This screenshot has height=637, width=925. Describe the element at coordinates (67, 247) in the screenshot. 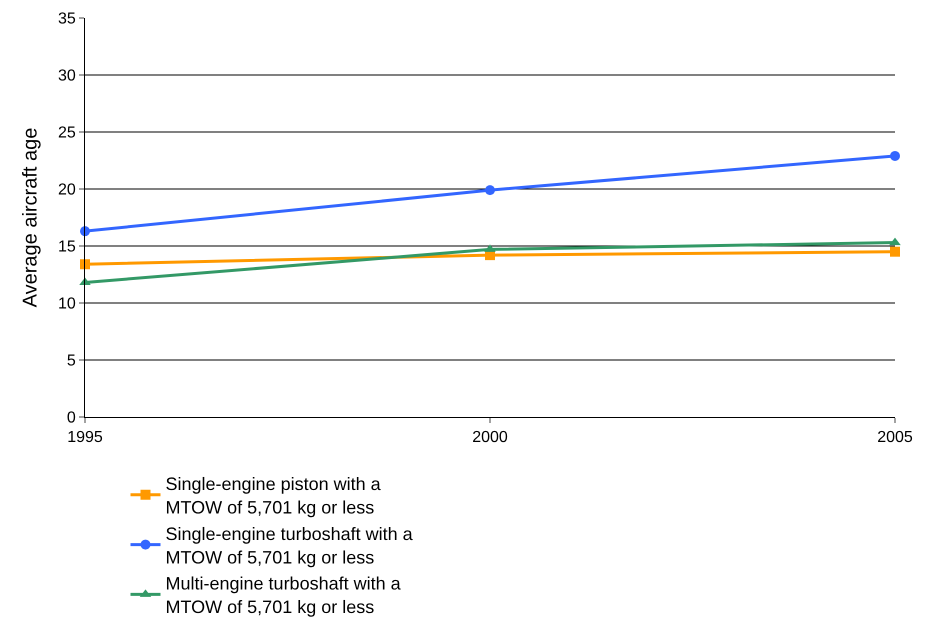

I see `y-tick-label: 15` at that location.